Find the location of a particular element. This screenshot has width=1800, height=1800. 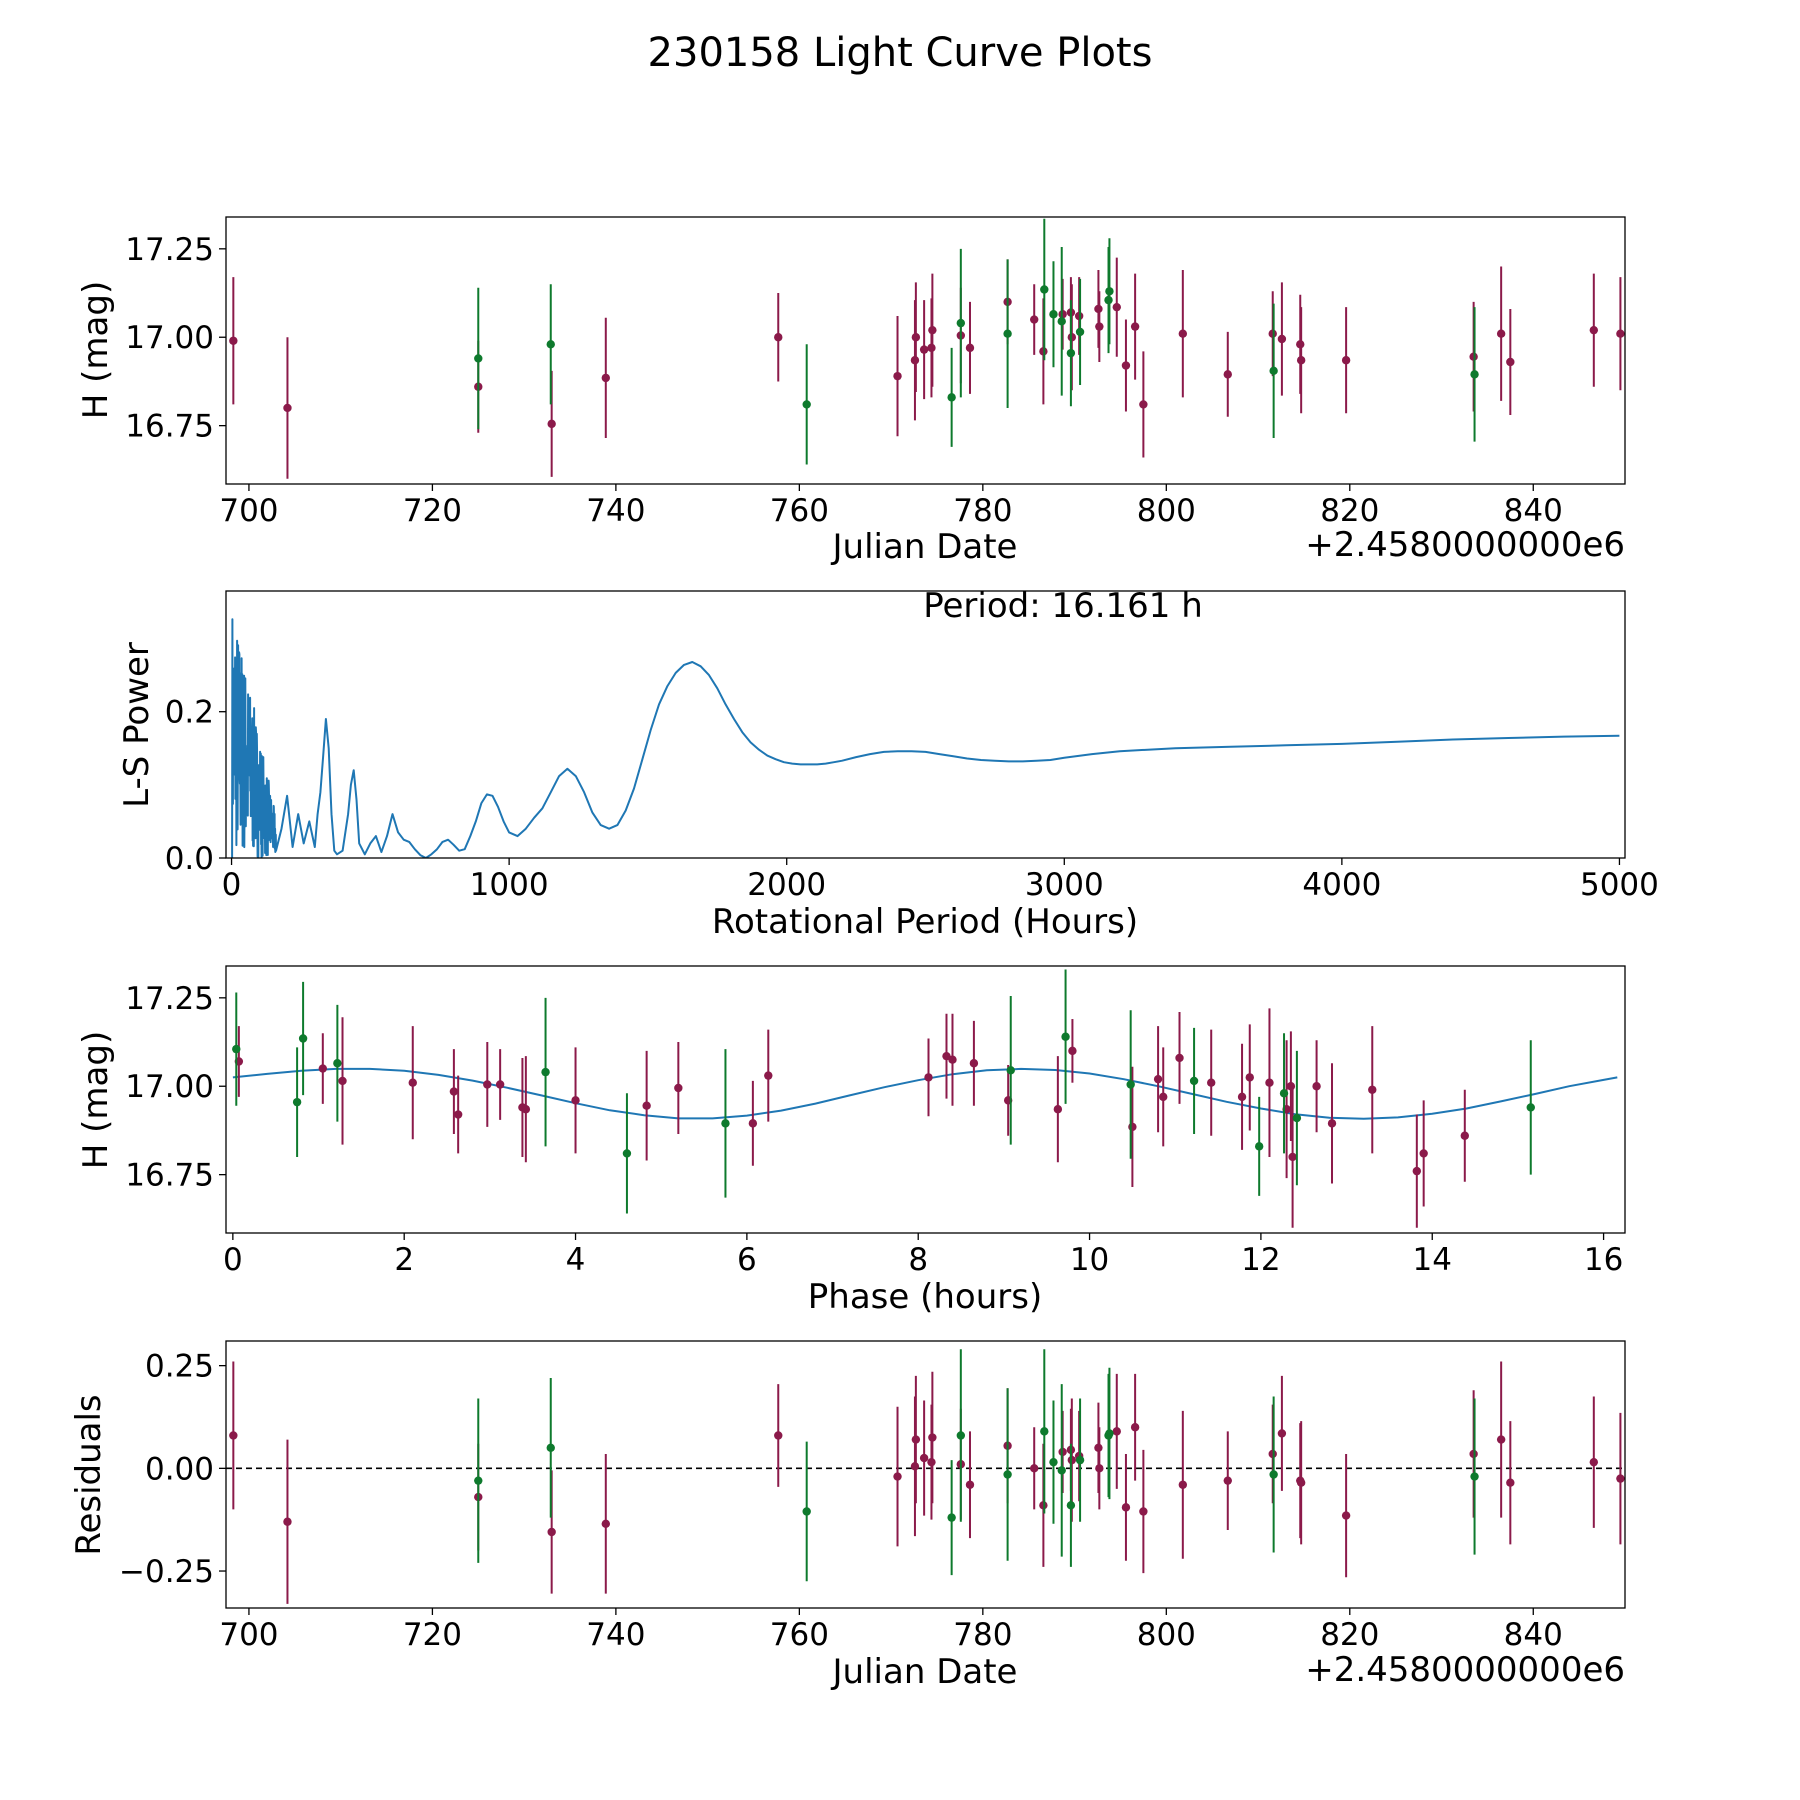

periodogram-y-tick-label: 0.0 is located at coordinates (189, 859).